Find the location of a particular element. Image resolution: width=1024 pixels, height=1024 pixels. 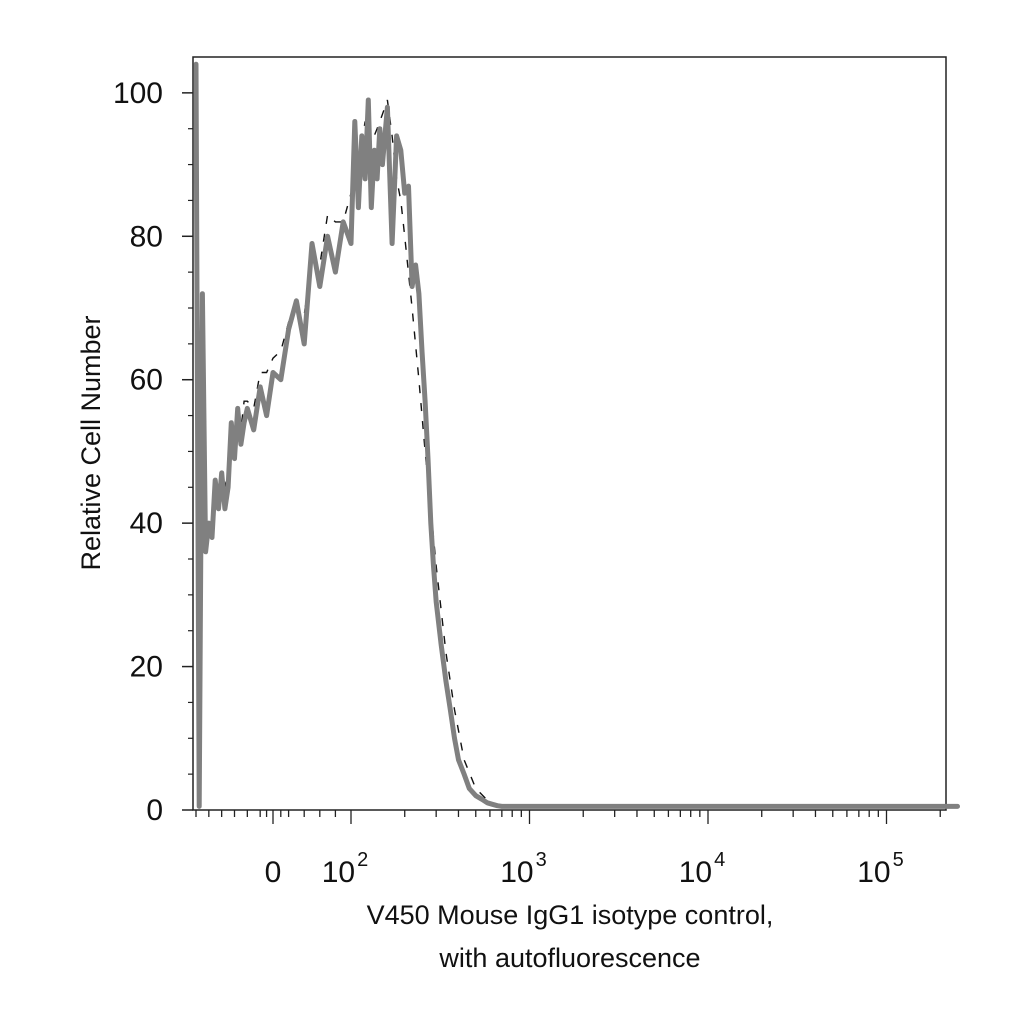

y-axis-minor-ticks is located at coordinates (190, 451).